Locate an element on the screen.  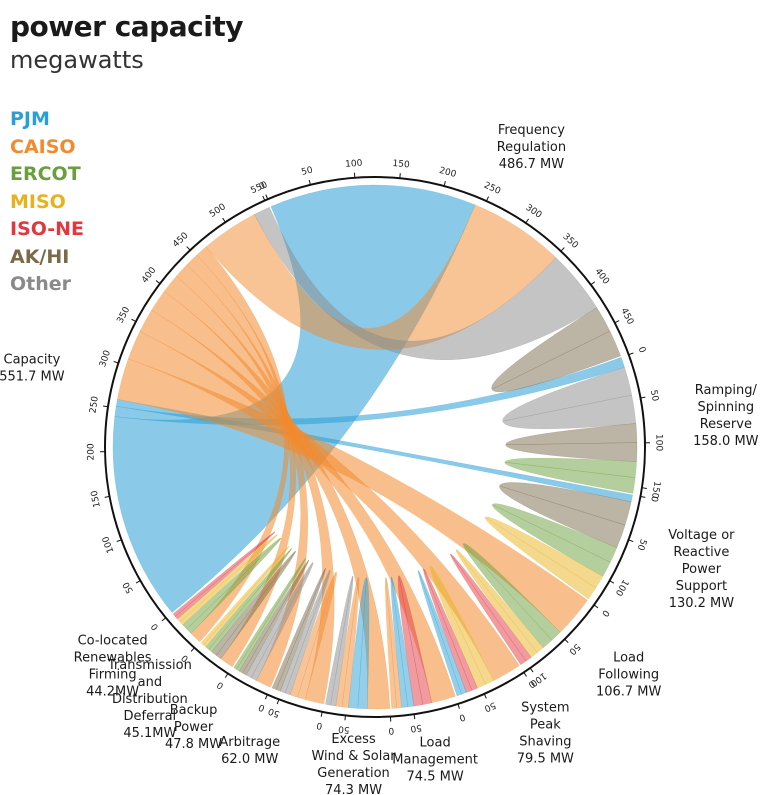
legend-item: AK/HI is located at coordinates (40, 256).